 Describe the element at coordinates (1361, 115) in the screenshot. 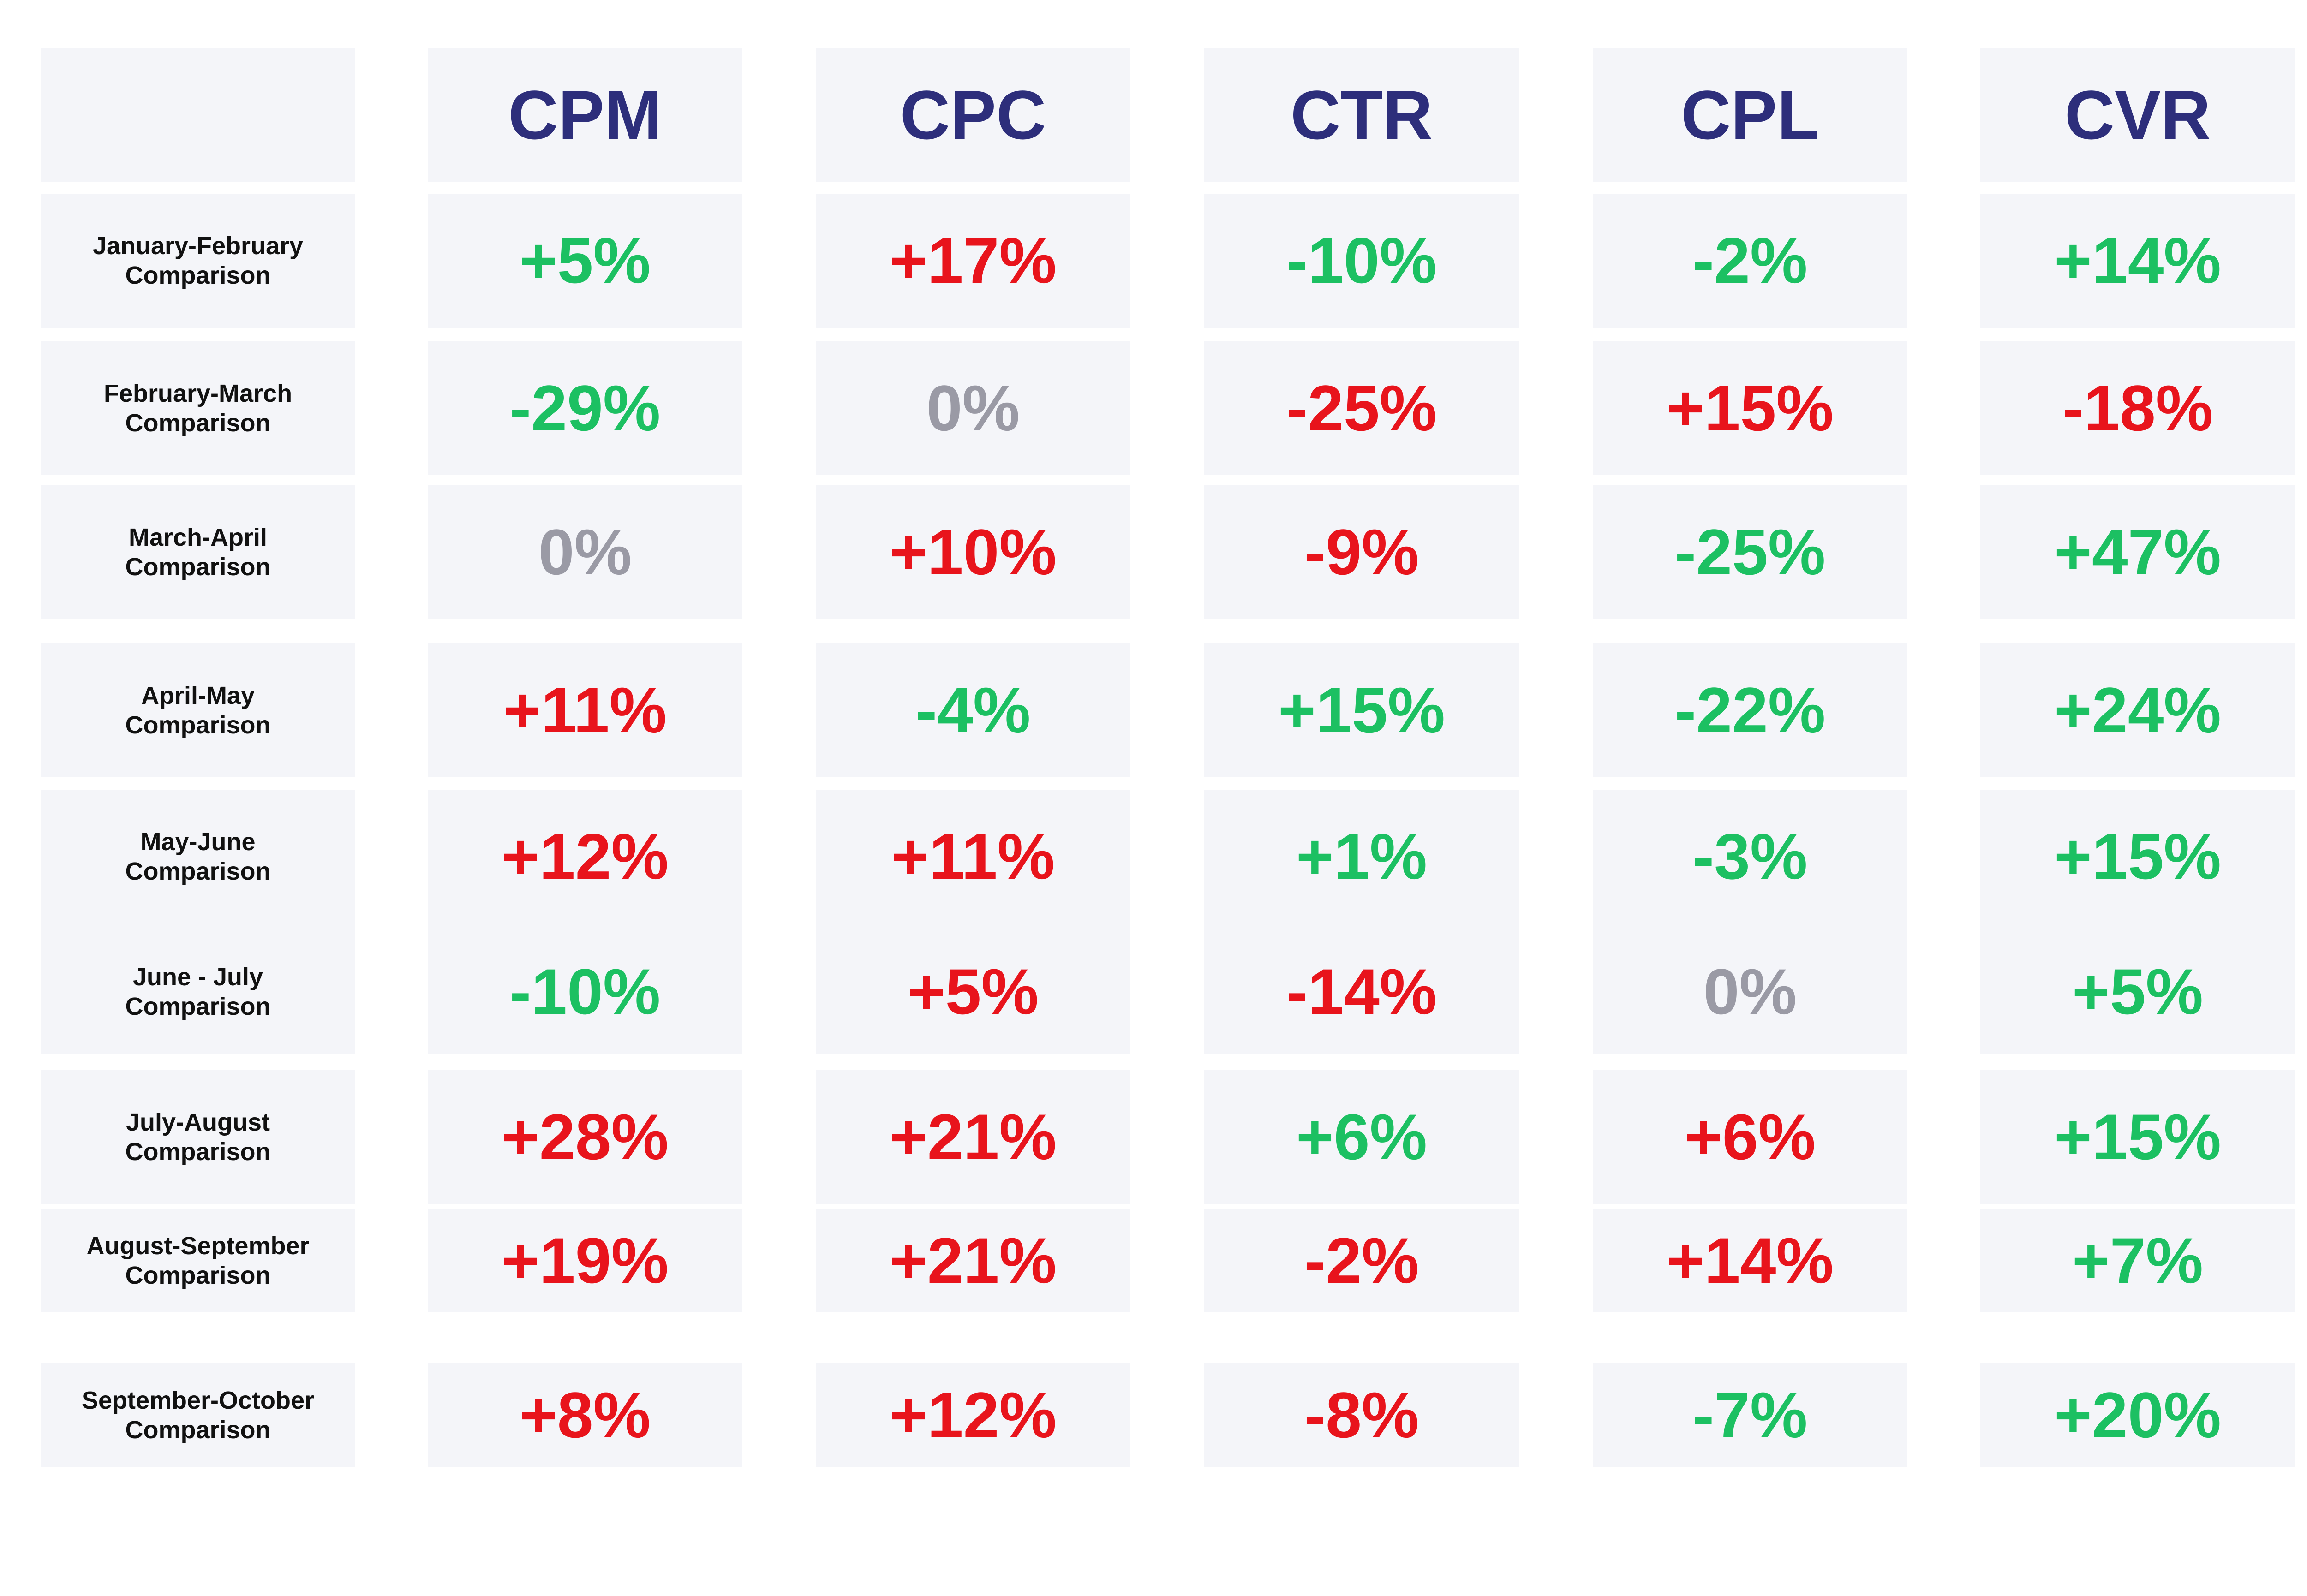

I see `header-cell-ctr: CTR` at that location.